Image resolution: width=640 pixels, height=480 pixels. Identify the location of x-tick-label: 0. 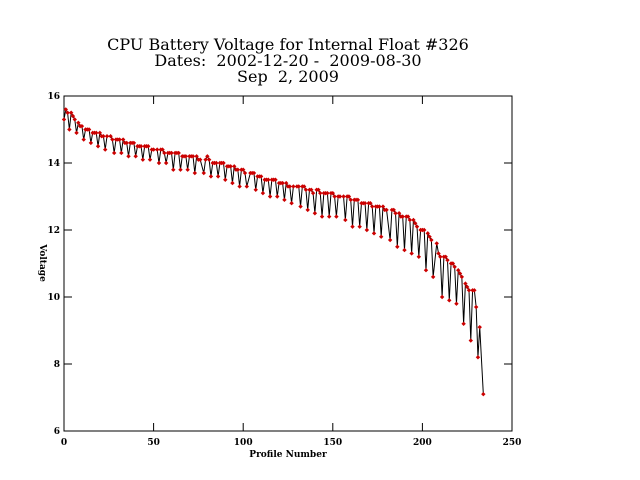
(64, 443).